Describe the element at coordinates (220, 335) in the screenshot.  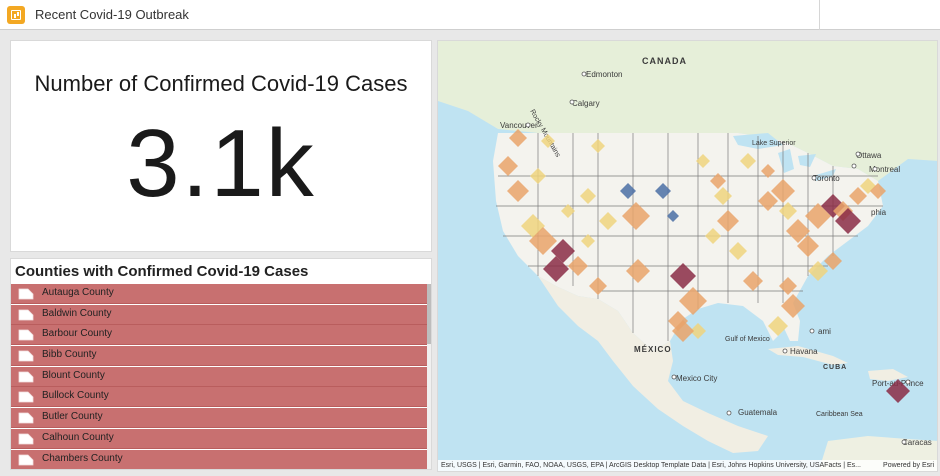
I see `list-item: Barbour County` at that location.